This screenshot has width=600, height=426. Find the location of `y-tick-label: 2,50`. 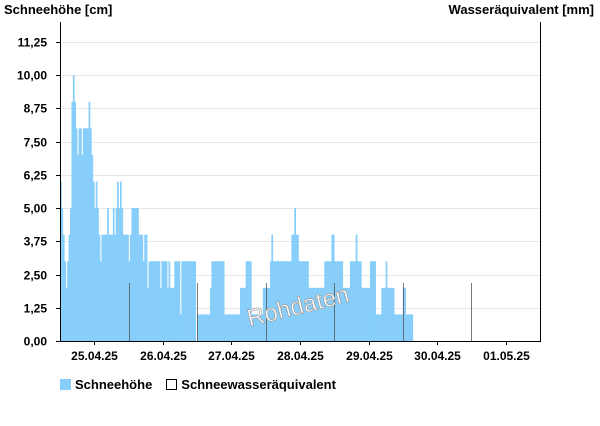

y-tick-label: 2,50 is located at coordinates (36, 276).